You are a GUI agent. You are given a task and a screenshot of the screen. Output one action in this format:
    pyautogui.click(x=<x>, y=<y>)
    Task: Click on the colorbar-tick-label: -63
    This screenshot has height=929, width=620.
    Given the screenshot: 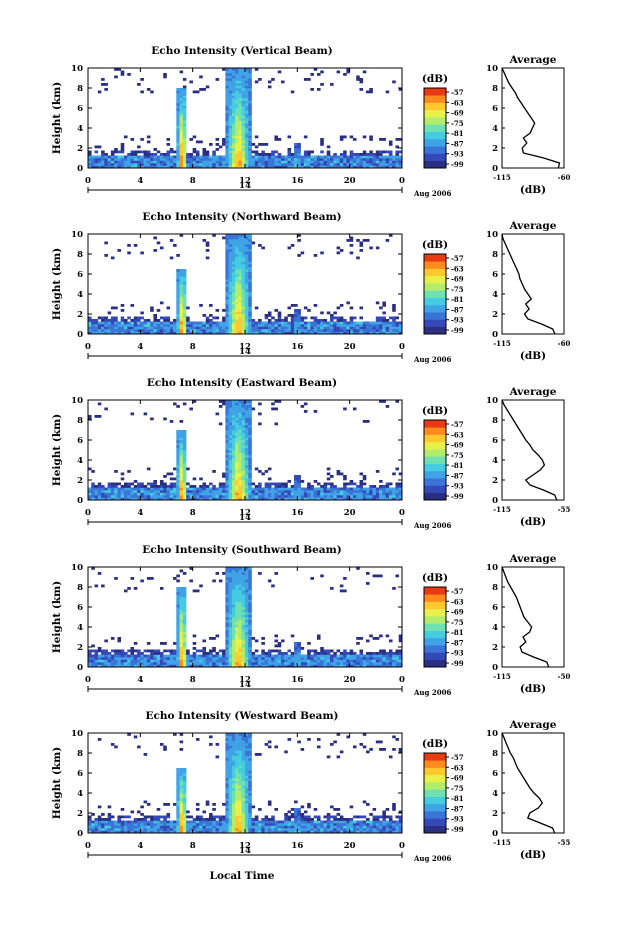 What is the action you would take?
    pyautogui.click(x=457, y=102)
    